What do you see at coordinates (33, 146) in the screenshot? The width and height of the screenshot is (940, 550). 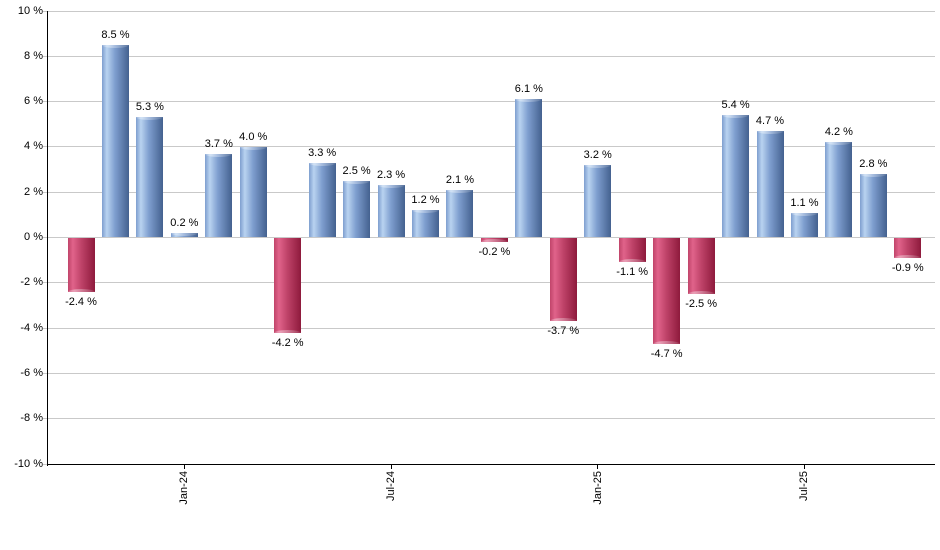 I see `y-axis-label: 4 %` at bounding box center [33, 146].